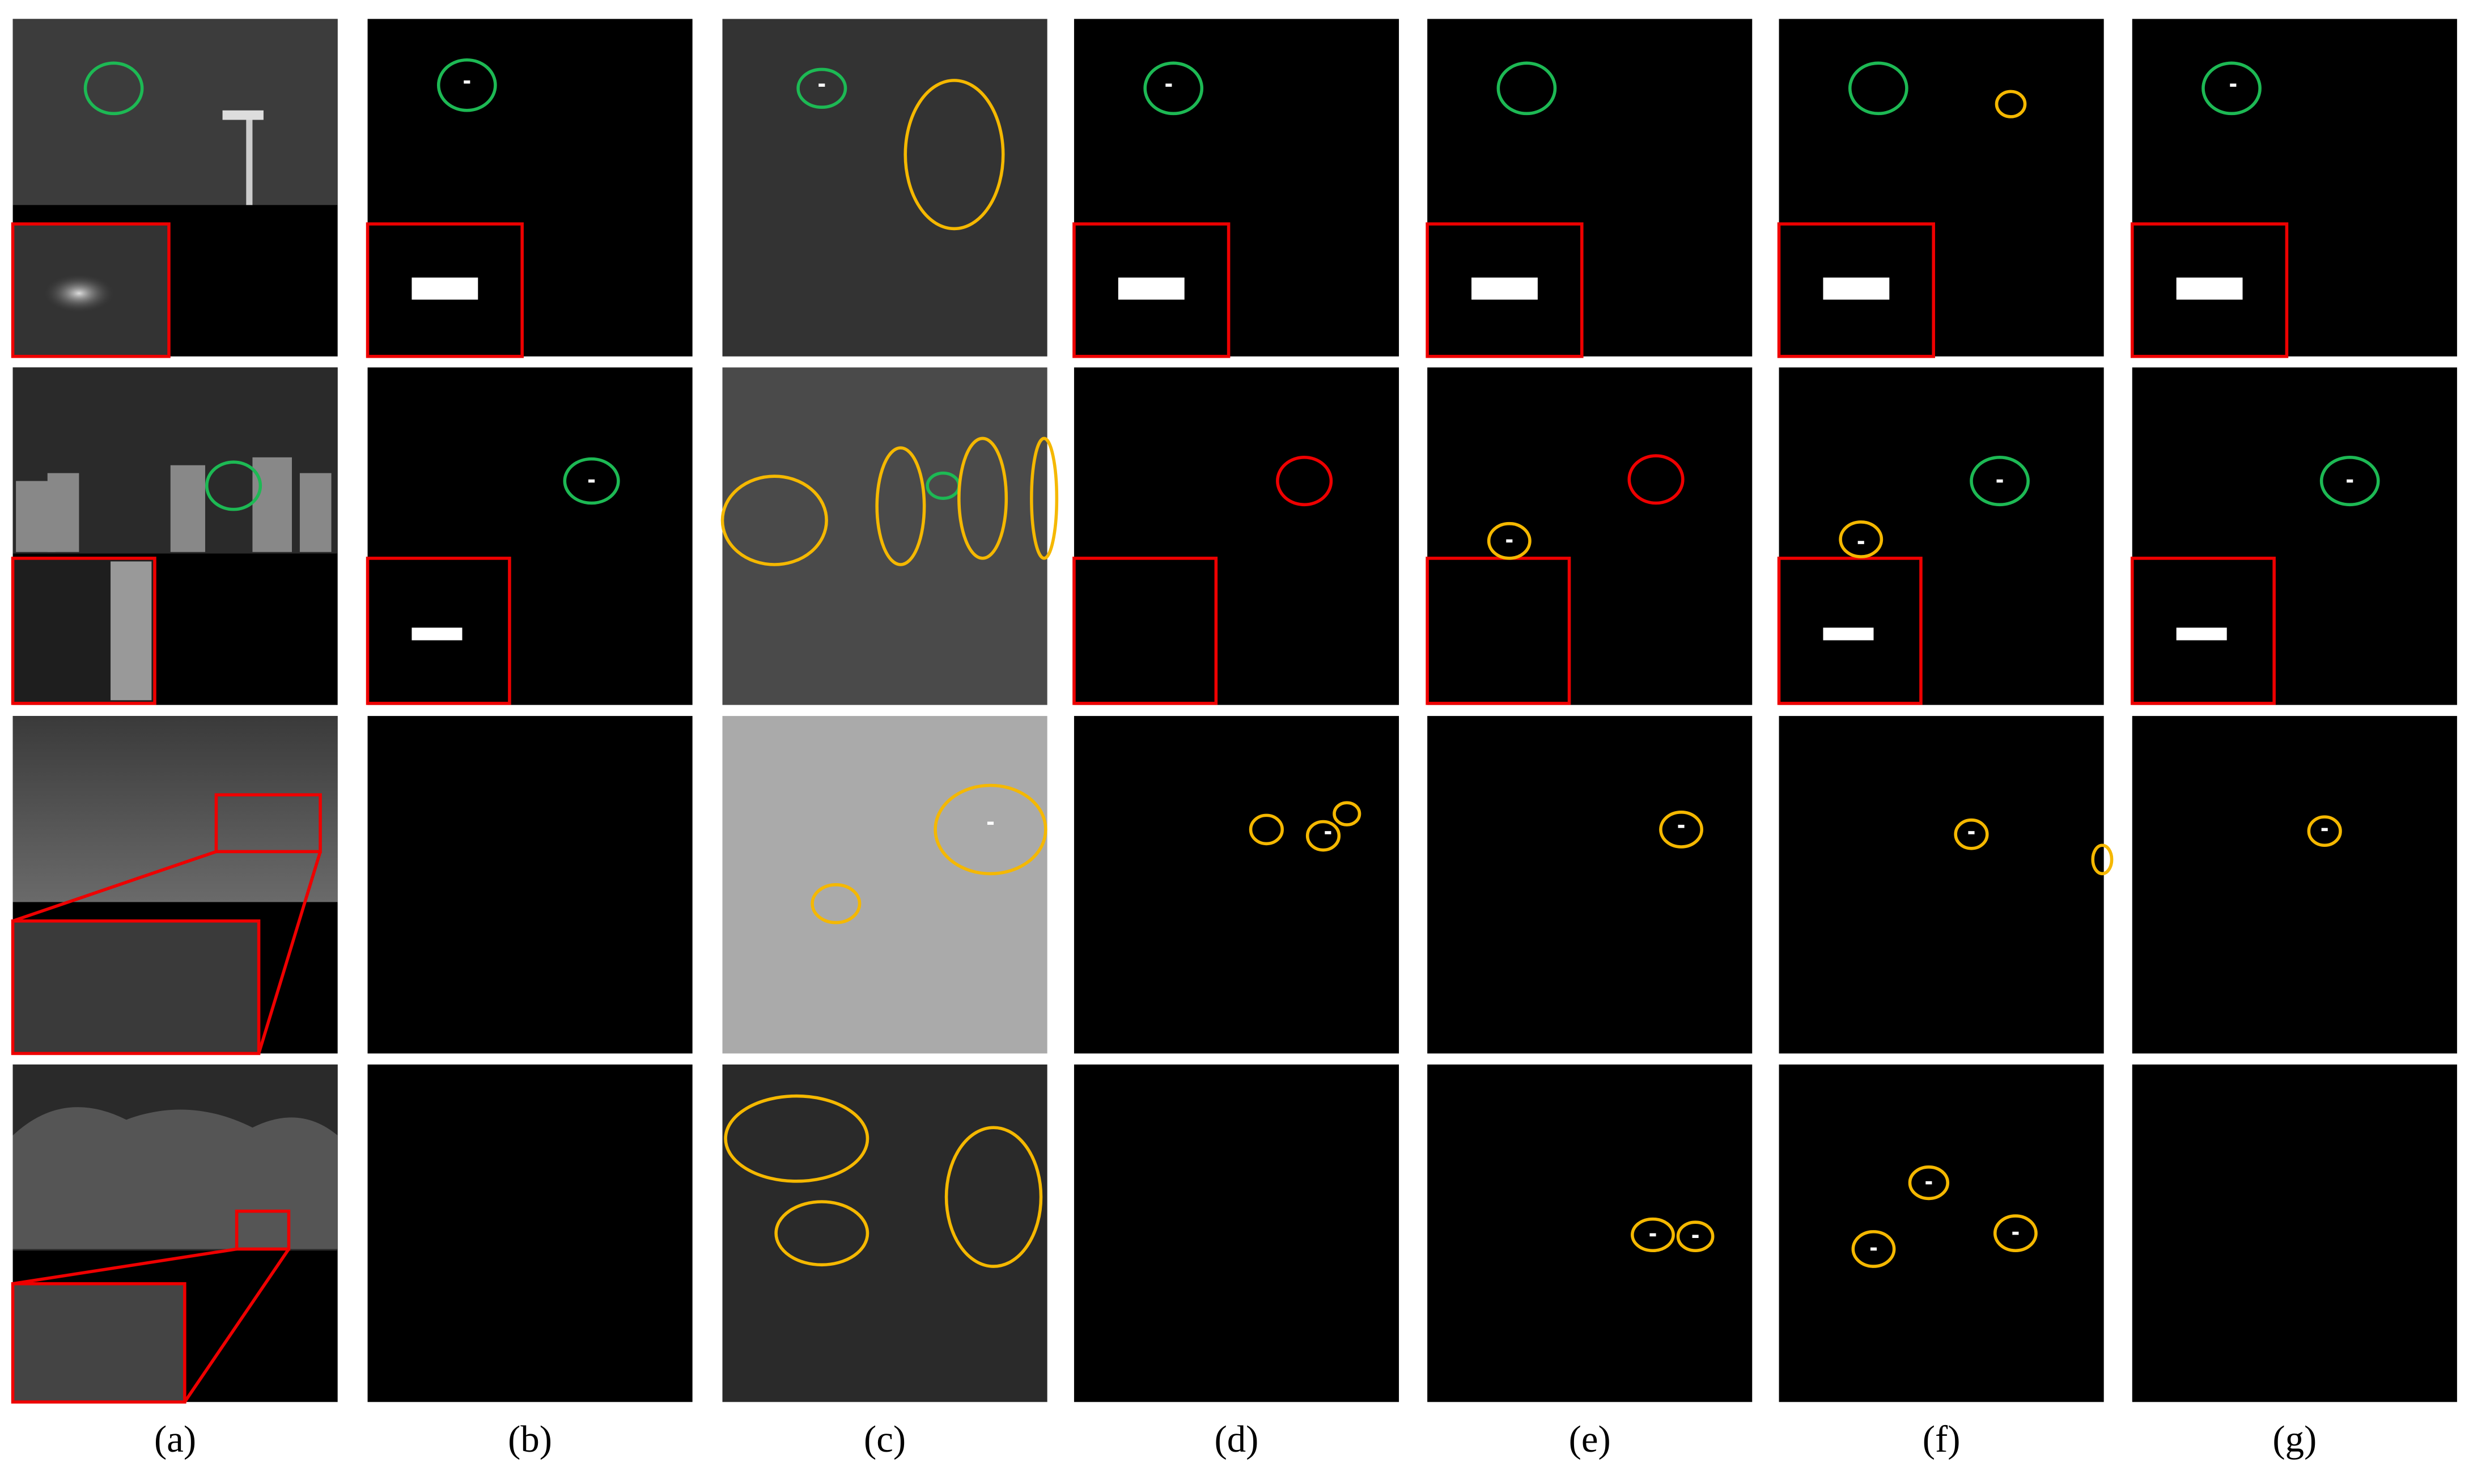  What do you see at coordinates (1590, 1439) in the screenshot?
I see `panel-label: (e)` at bounding box center [1590, 1439].